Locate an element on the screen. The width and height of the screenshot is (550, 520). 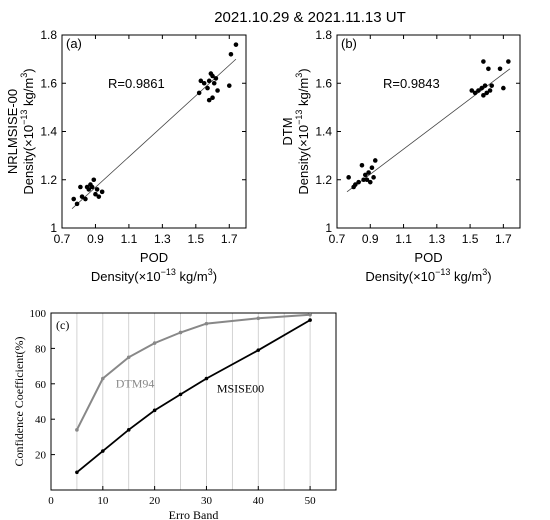
x-tick-label: 1.3 is located at coordinates (162, 239).